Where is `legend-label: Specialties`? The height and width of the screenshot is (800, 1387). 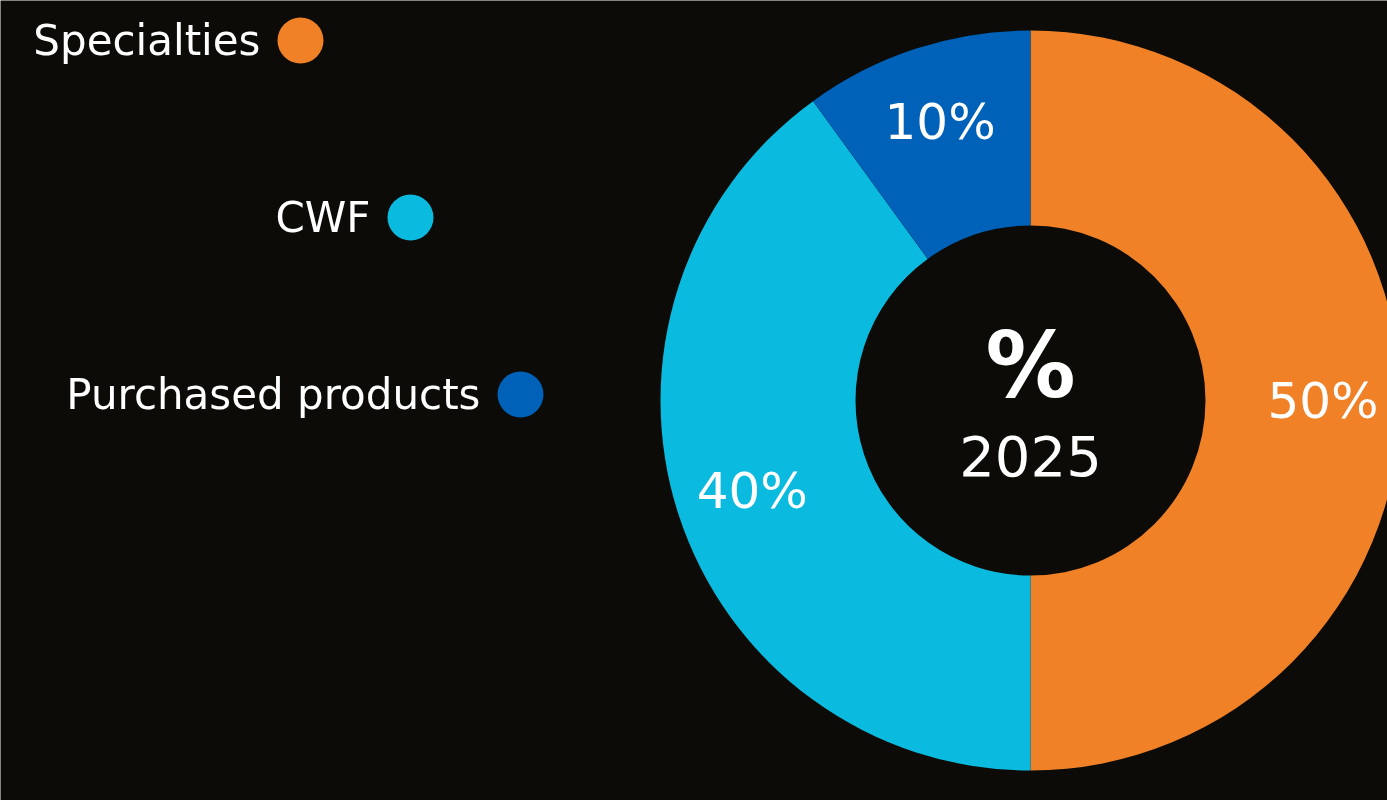
legend-label: Specialties is located at coordinates (147, 40).